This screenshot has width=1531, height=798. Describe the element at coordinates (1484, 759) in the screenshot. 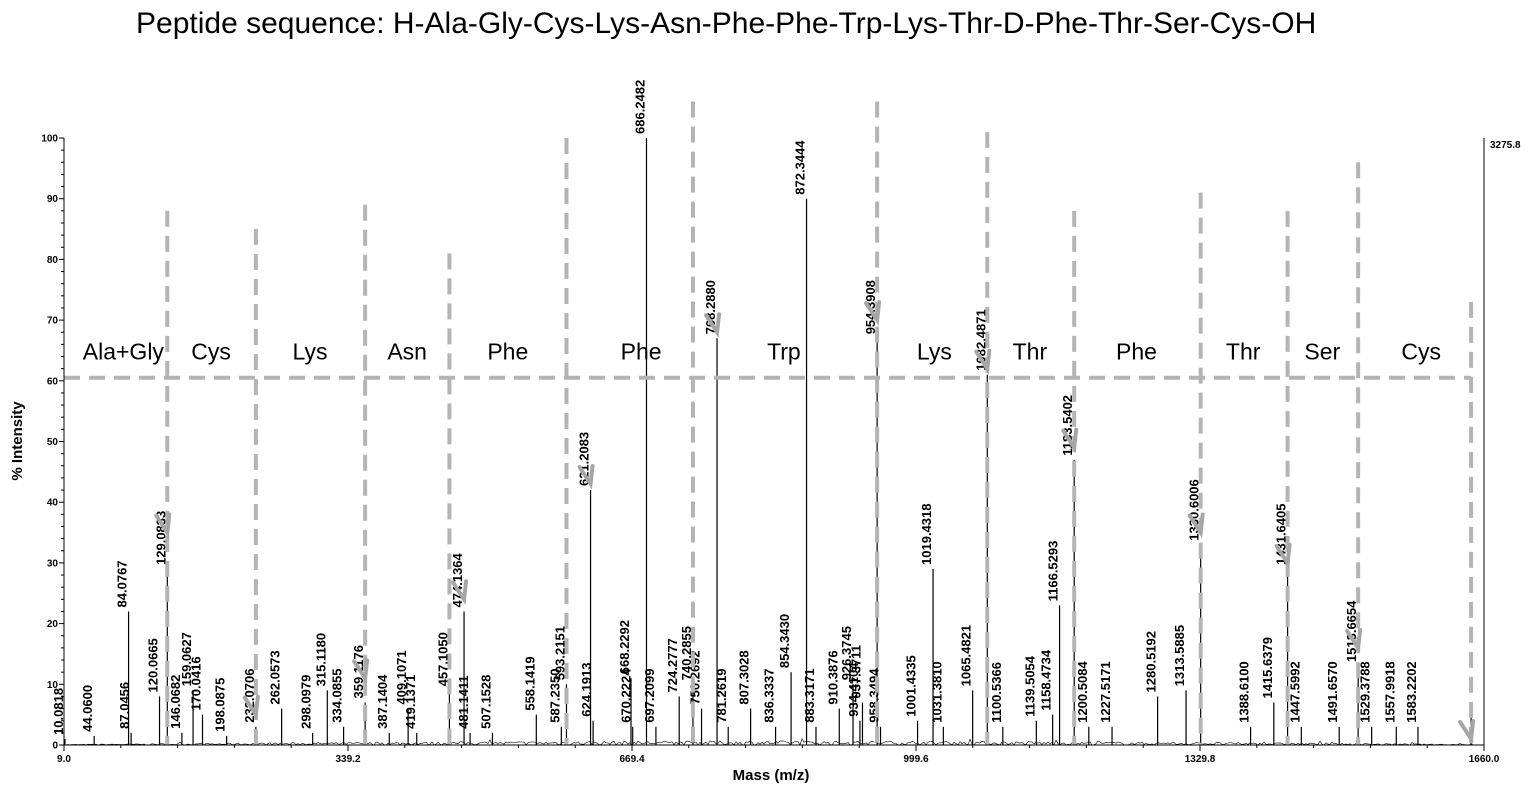

I see `x-tick-label: 1660.0` at that location.